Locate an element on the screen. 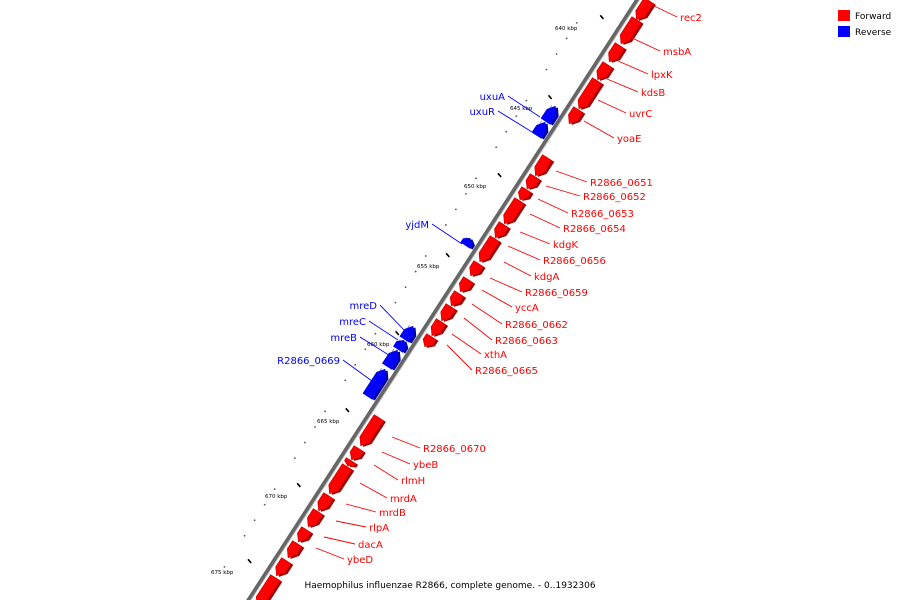 Image resolution: width=900 pixels, height=600 pixels. svg-text: mrdB is located at coordinates (392, 513).